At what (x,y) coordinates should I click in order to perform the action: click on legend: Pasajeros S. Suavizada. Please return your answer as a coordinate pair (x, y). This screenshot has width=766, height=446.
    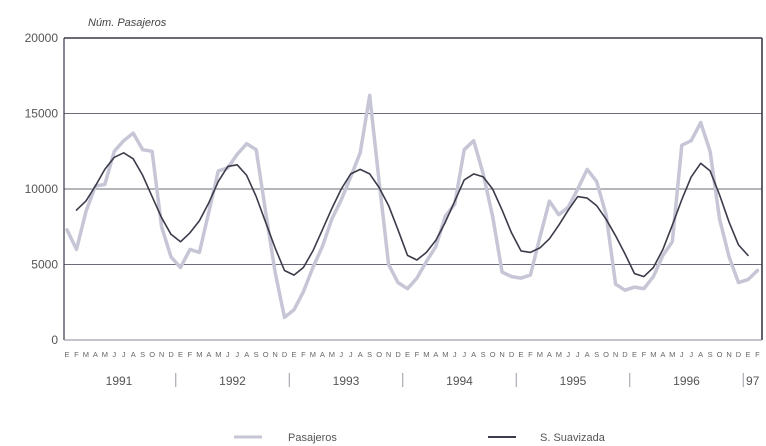
    Looking at the image, I should click on (420, 438).